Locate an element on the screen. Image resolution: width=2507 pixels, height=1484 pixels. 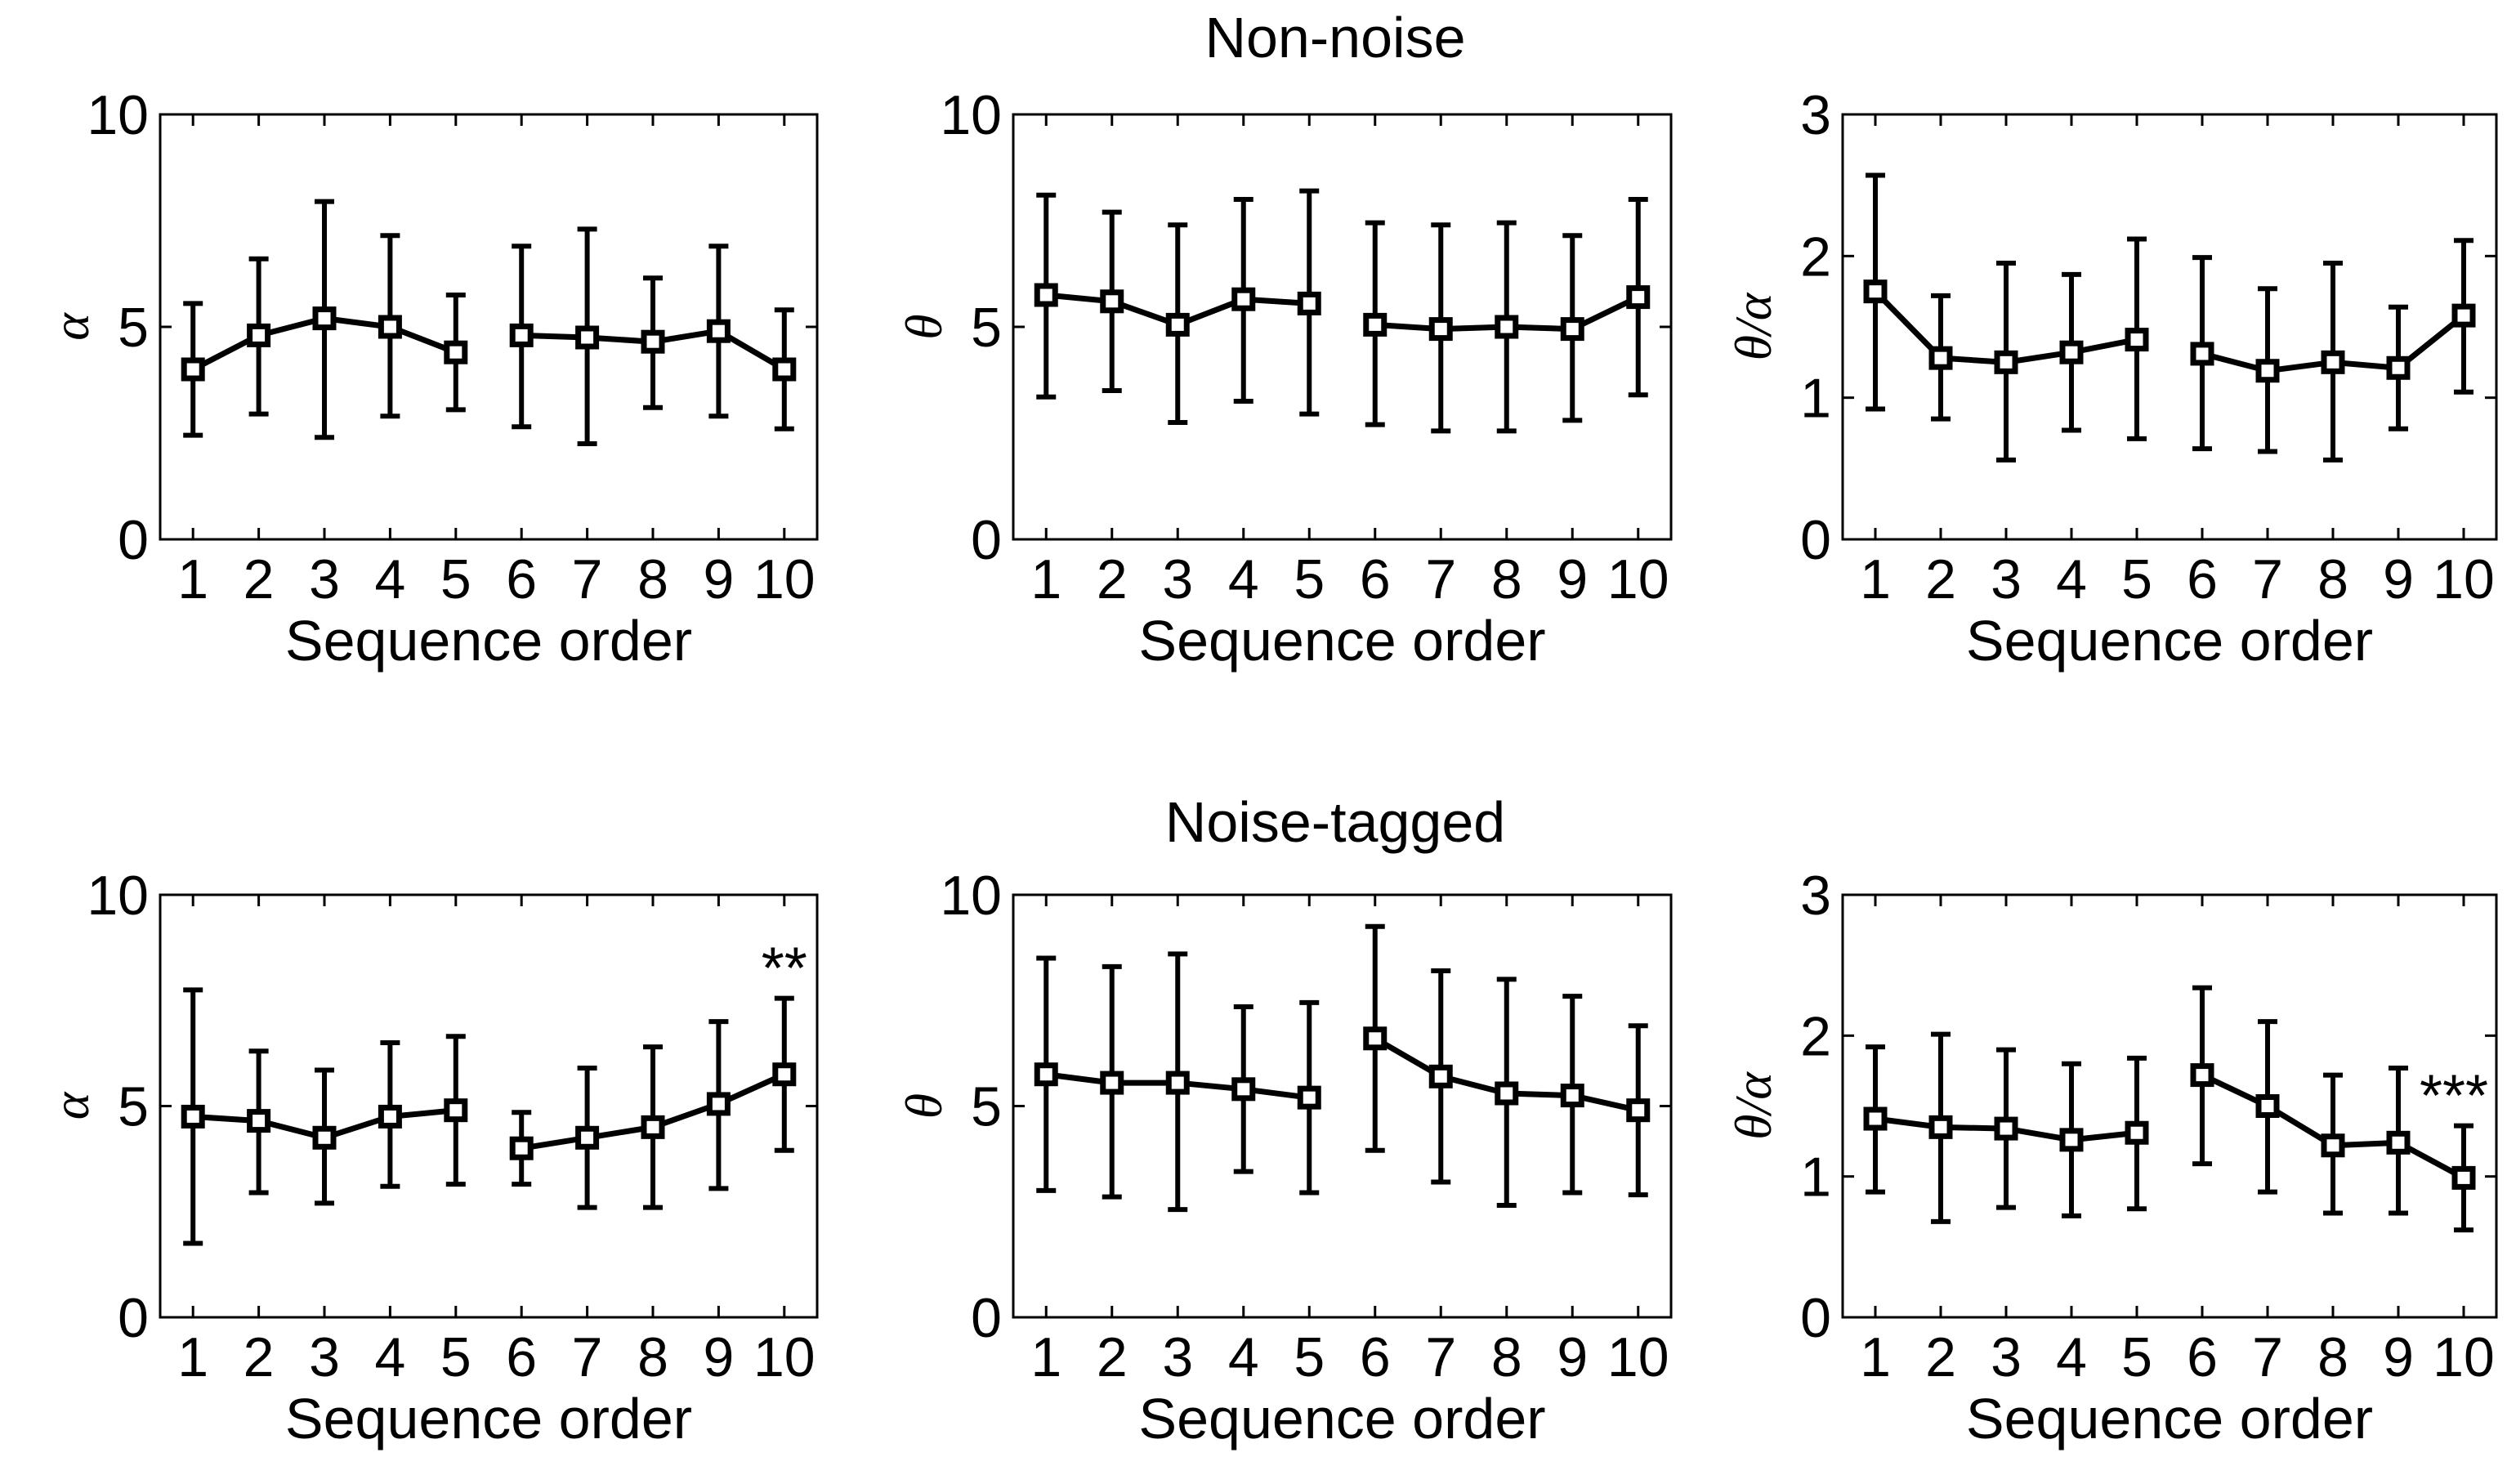
y-tick-label: 3 is located at coordinates (1816, 115).